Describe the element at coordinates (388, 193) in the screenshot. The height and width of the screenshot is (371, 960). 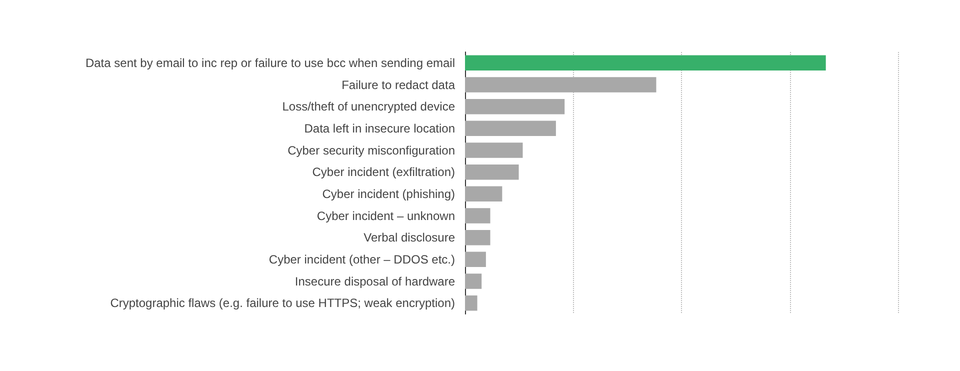
I see `y-tick-label: Cyber incident (phishing)` at that location.